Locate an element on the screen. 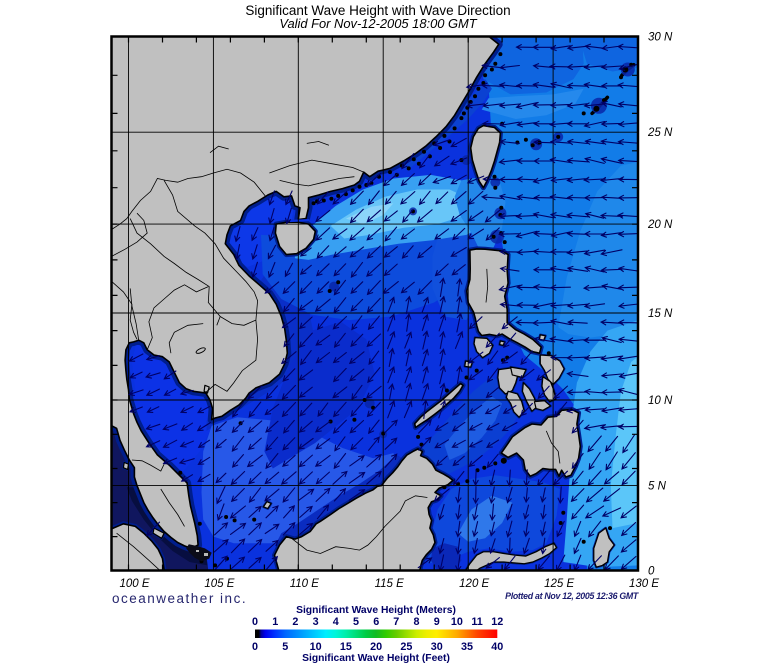  svg-text: 25 N is located at coordinates (660, 133).